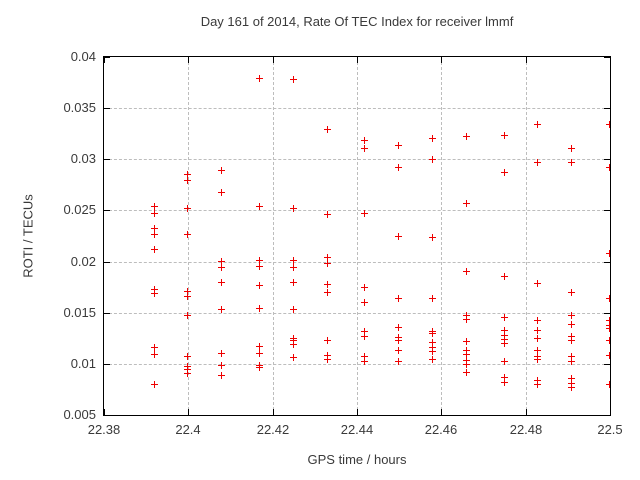 Image resolution: width=640 pixels, height=480 pixels. Describe the element at coordinates (79, 209) in the screenshot. I see `y-tick-label: 0.025` at that location.